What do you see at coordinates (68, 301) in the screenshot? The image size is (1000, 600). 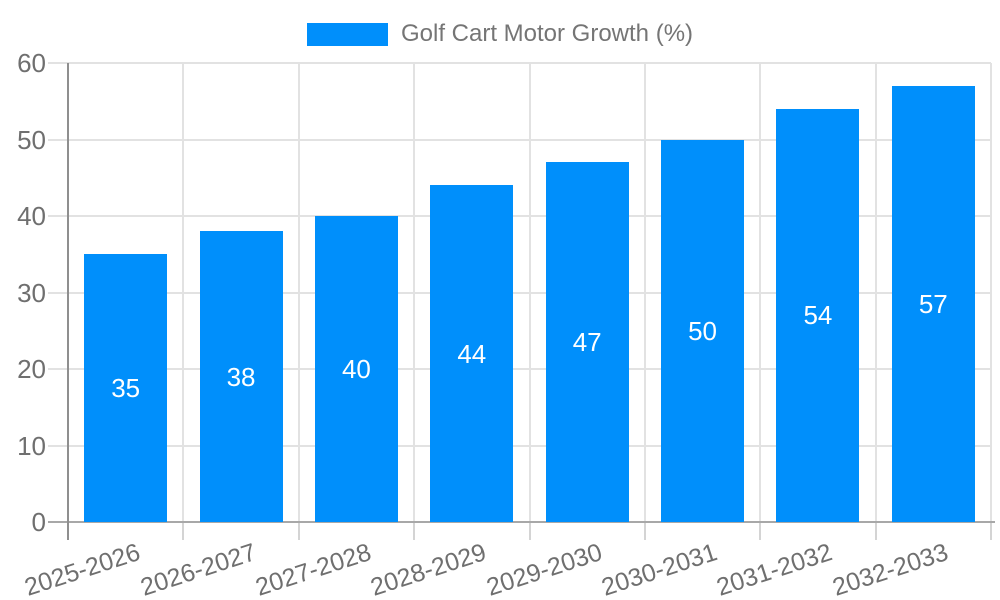 I see `y-axis-line` at bounding box center [68, 301].